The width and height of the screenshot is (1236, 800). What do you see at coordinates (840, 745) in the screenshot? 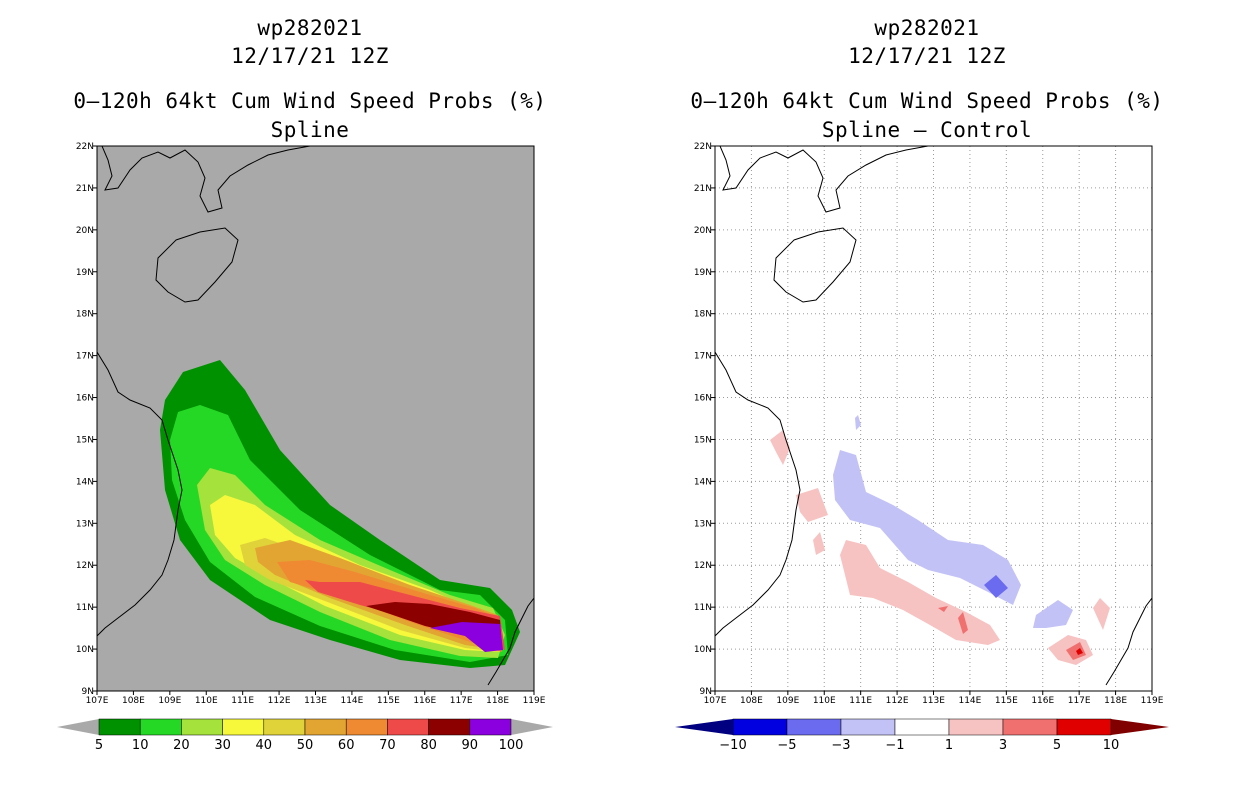
I see `colorbar-label: −3` at bounding box center [840, 745].